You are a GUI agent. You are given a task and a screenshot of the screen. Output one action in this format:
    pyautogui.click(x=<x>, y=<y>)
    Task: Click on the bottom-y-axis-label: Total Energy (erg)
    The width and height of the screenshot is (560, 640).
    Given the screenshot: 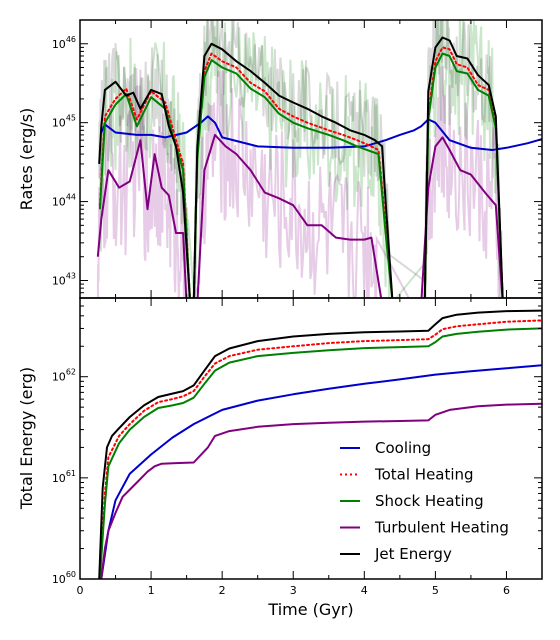 What is the action you would take?
    pyautogui.click(x=26, y=438)
    